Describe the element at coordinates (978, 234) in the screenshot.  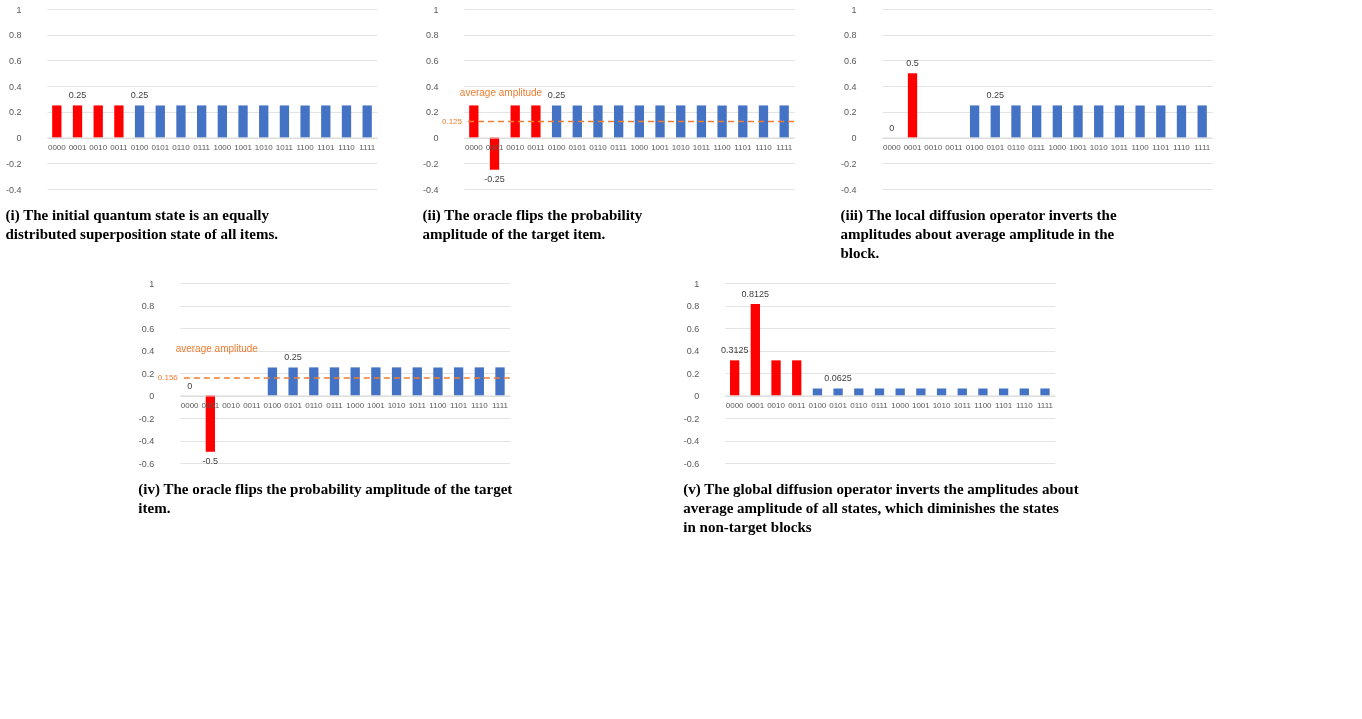
I see `text: (iii) The local diffusion operator inverts the amplitudes about average amplitude in the block.` at that location.